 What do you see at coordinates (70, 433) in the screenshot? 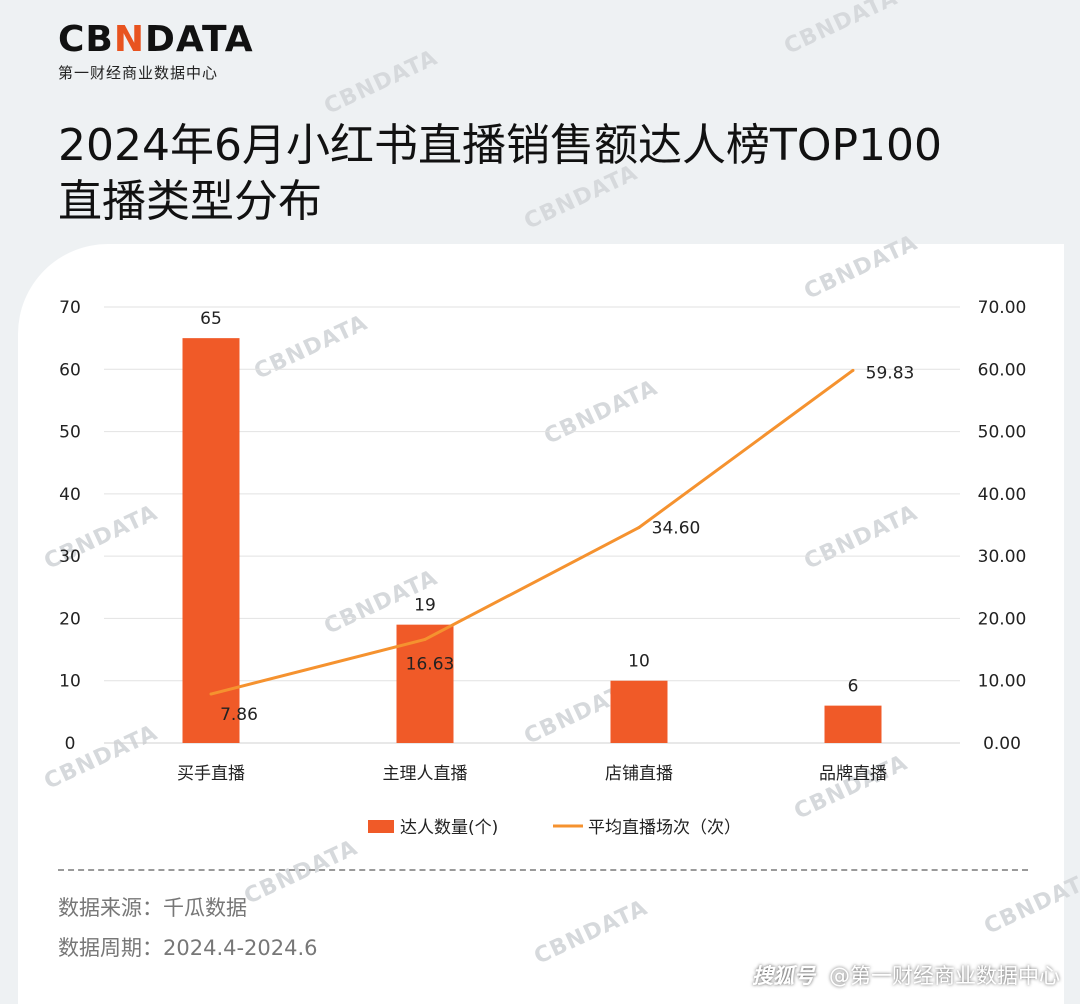
I see `y-left-tick-label: 50` at bounding box center [70, 433].